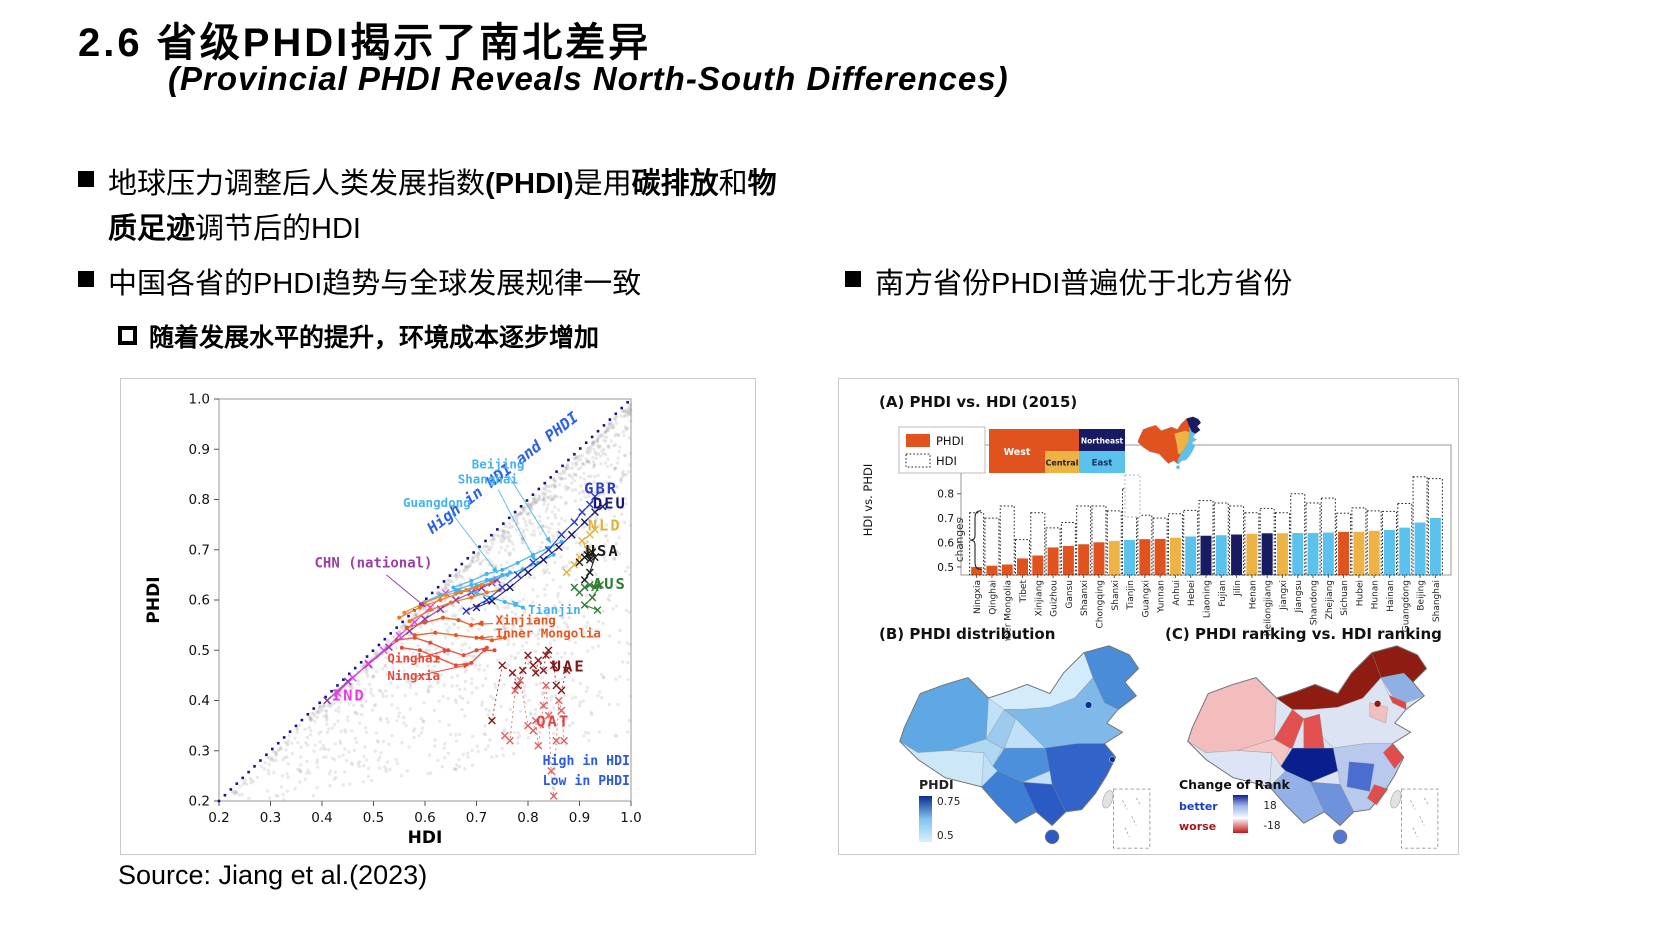 This screenshot has height=952, width=1660. What do you see at coordinates (936, 784) in the screenshot?
I see `phdi-legend-title: PHDI` at bounding box center [936, 784].